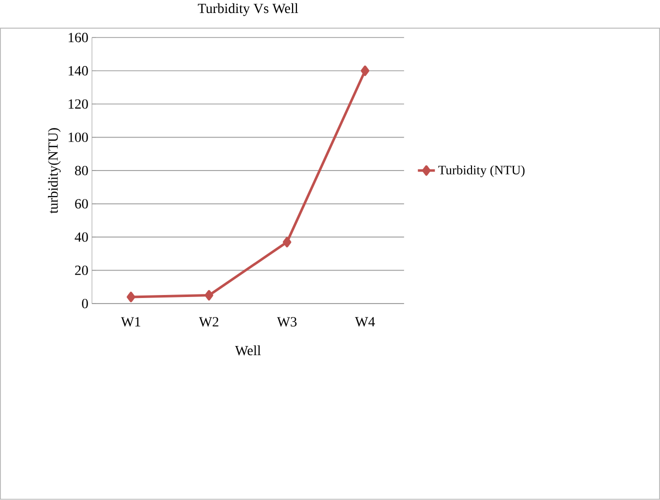 This screenshot has height=500, width=660. What do you see at coordinates (81, 271) in the screenshot?
I see `y-tick-label: 20` at bounding box center [81, 271].